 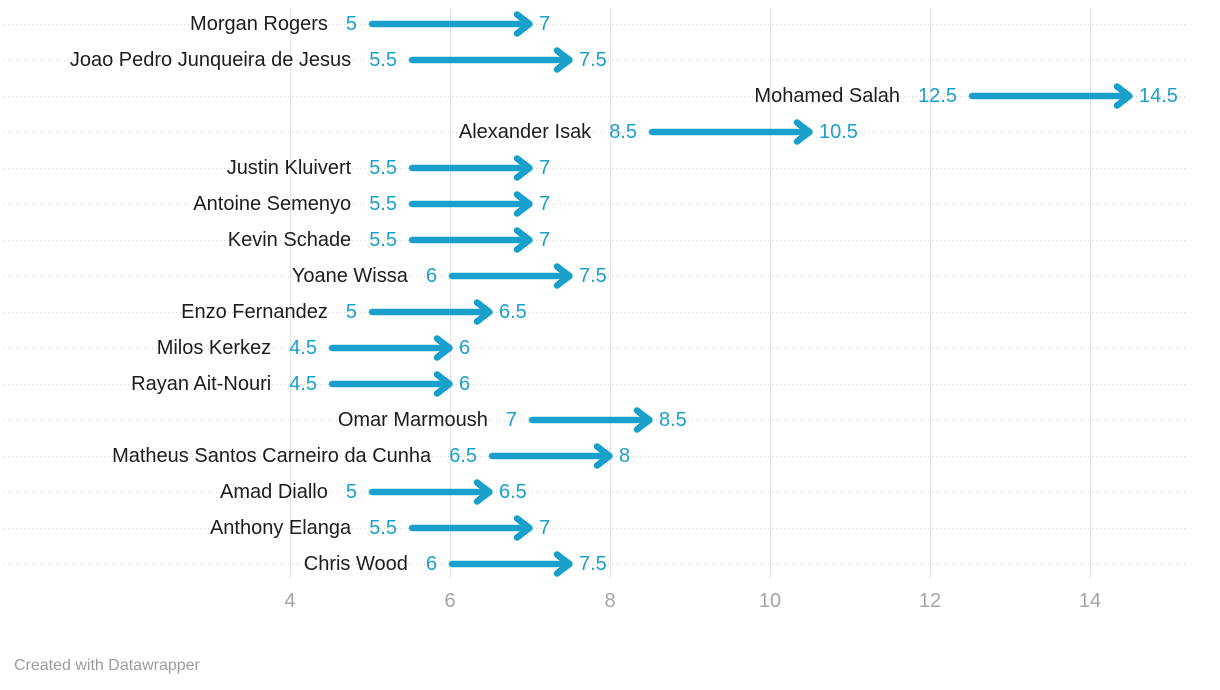 I want to click on player-row-labels: Alexander Isak 8.5, so click(x=548, y=132).